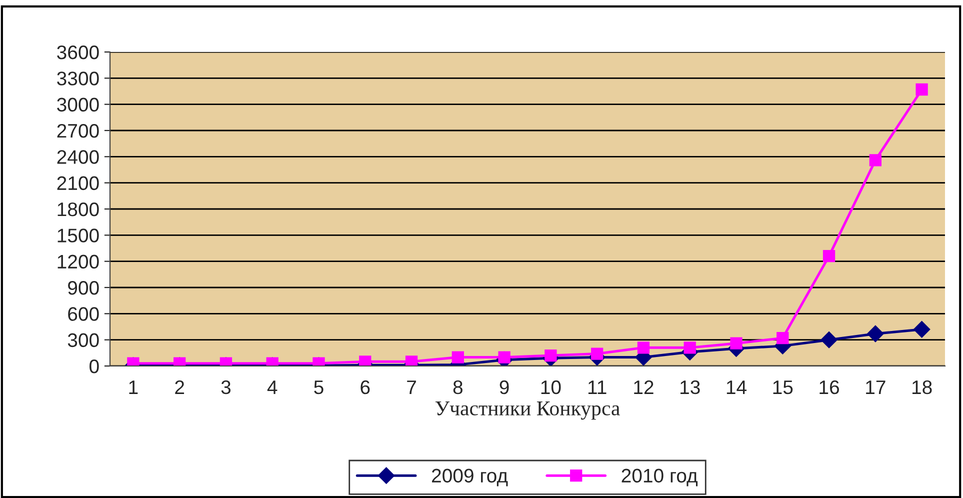  I want to click on x-tick-label: 17, so click(876, 387).